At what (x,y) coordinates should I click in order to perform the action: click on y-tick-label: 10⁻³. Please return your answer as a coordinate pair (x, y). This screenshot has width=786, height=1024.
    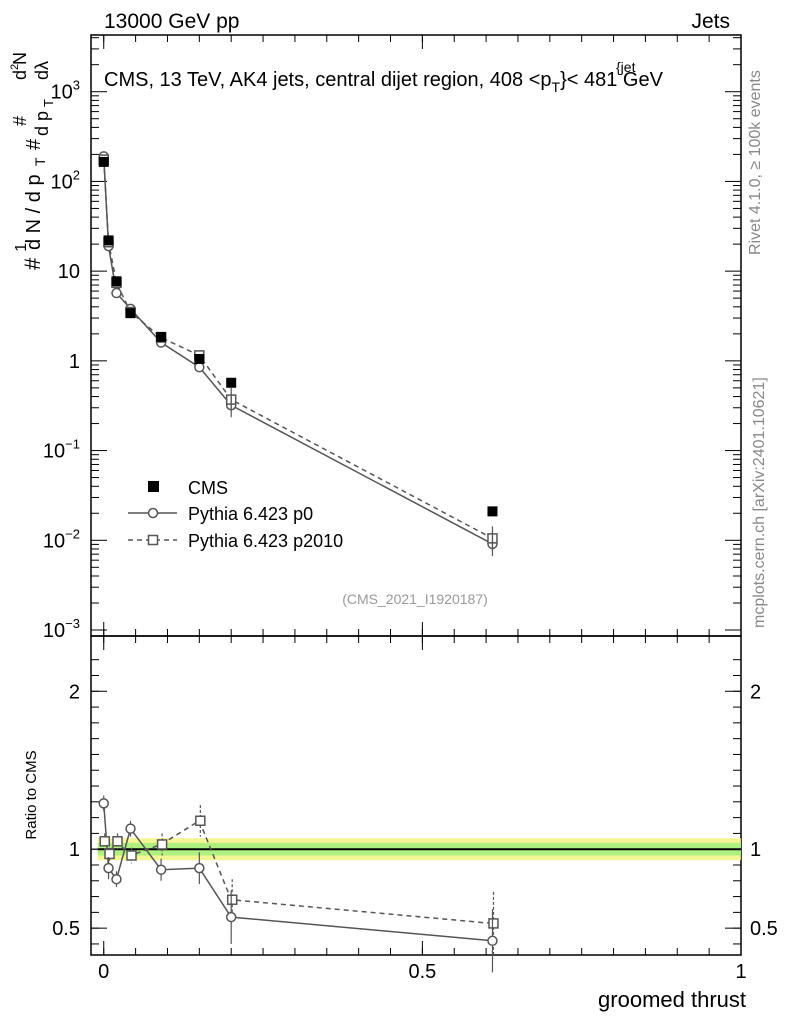
    Looking at the image, I should click on (61, 629).